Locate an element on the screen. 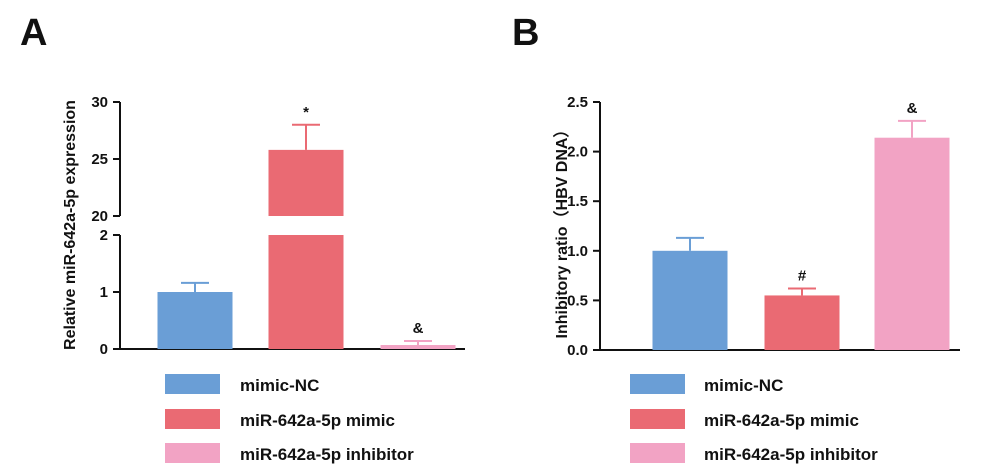  significance-label: * is located at coordinates (306, 112).